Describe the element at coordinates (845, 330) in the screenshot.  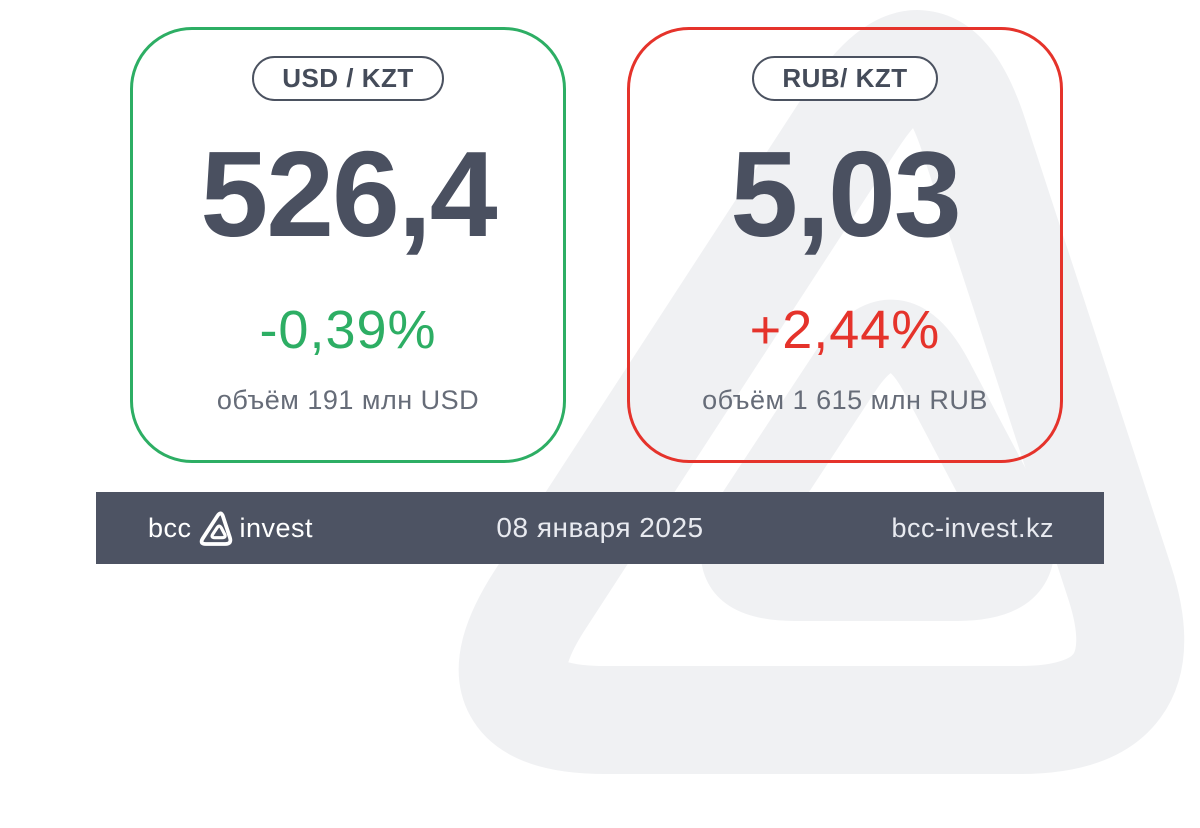
I see `rub-rate-change: +2,44%` at that location.